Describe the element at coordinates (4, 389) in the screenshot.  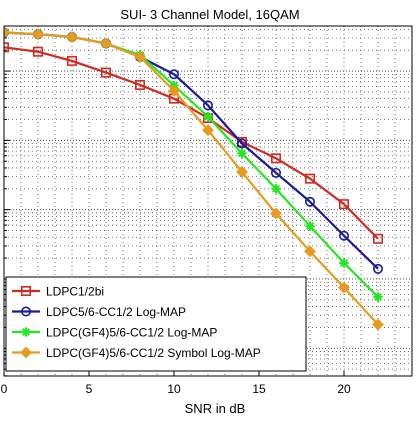
I see `x-tick-label: 0` at that location.